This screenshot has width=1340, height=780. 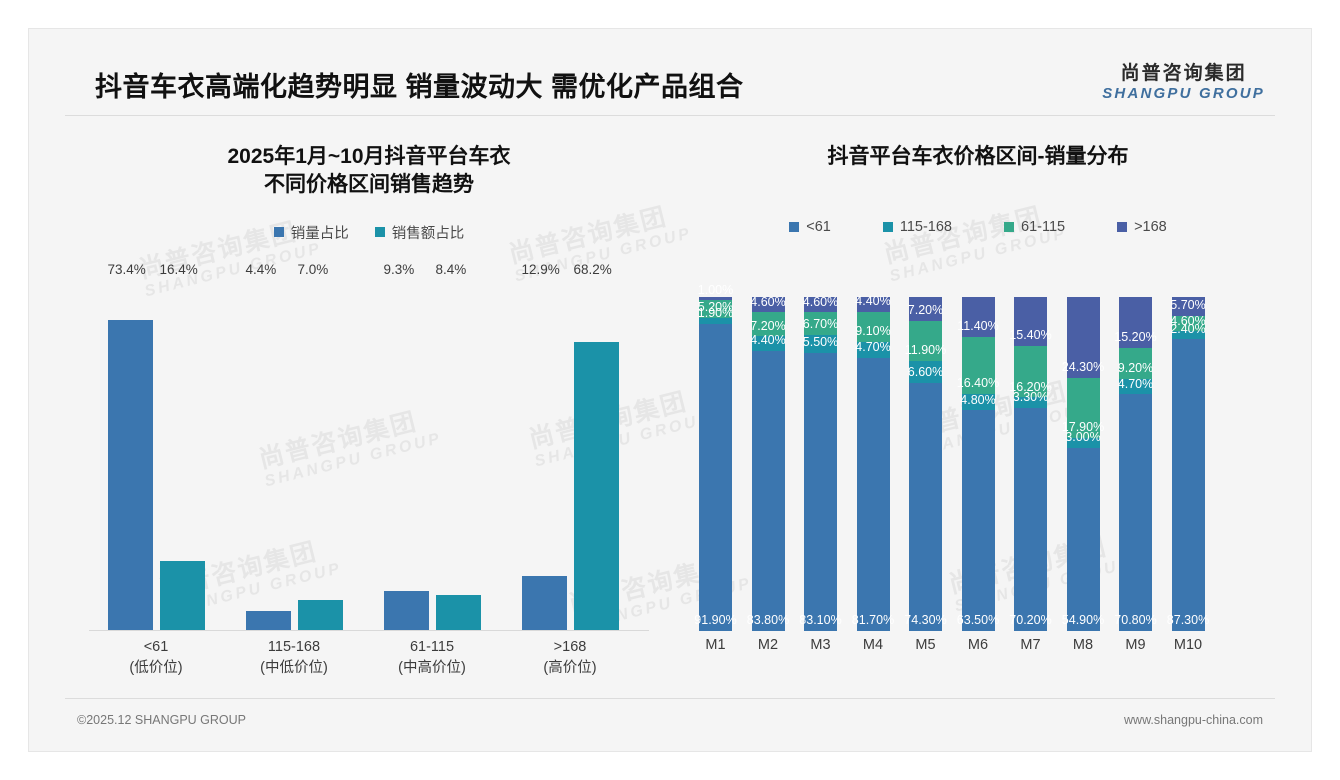 What do you see at coordinates (156, 658) in the screenshot?
I see `left-chart-x-label: <61 (低价位)` at bounding box center [156, 658].